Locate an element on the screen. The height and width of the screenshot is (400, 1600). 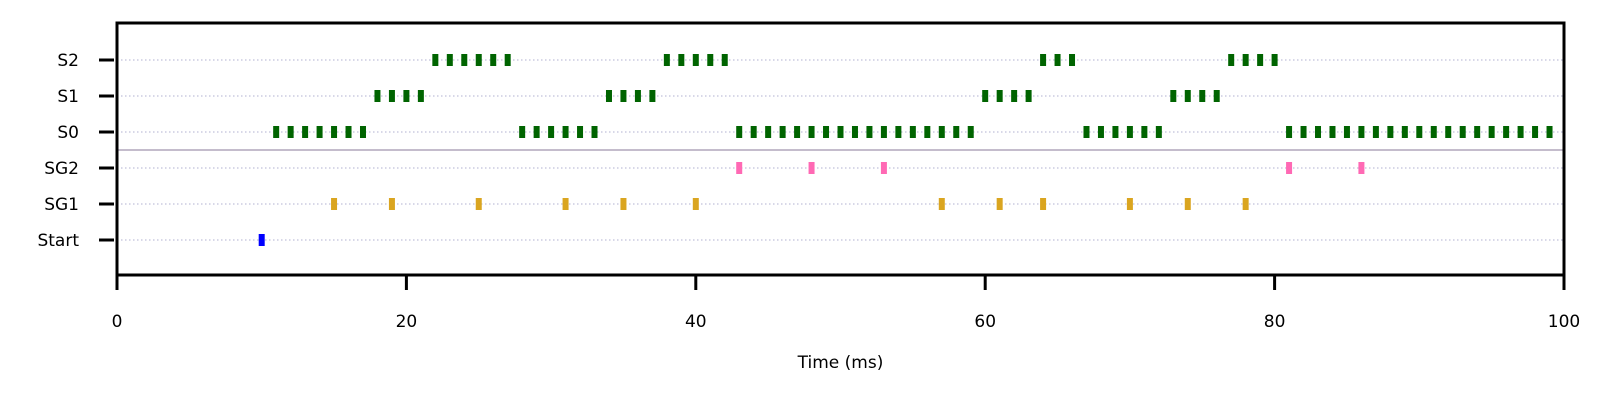
x-tick-label-60: 60 is located at coordinates (985, 322).